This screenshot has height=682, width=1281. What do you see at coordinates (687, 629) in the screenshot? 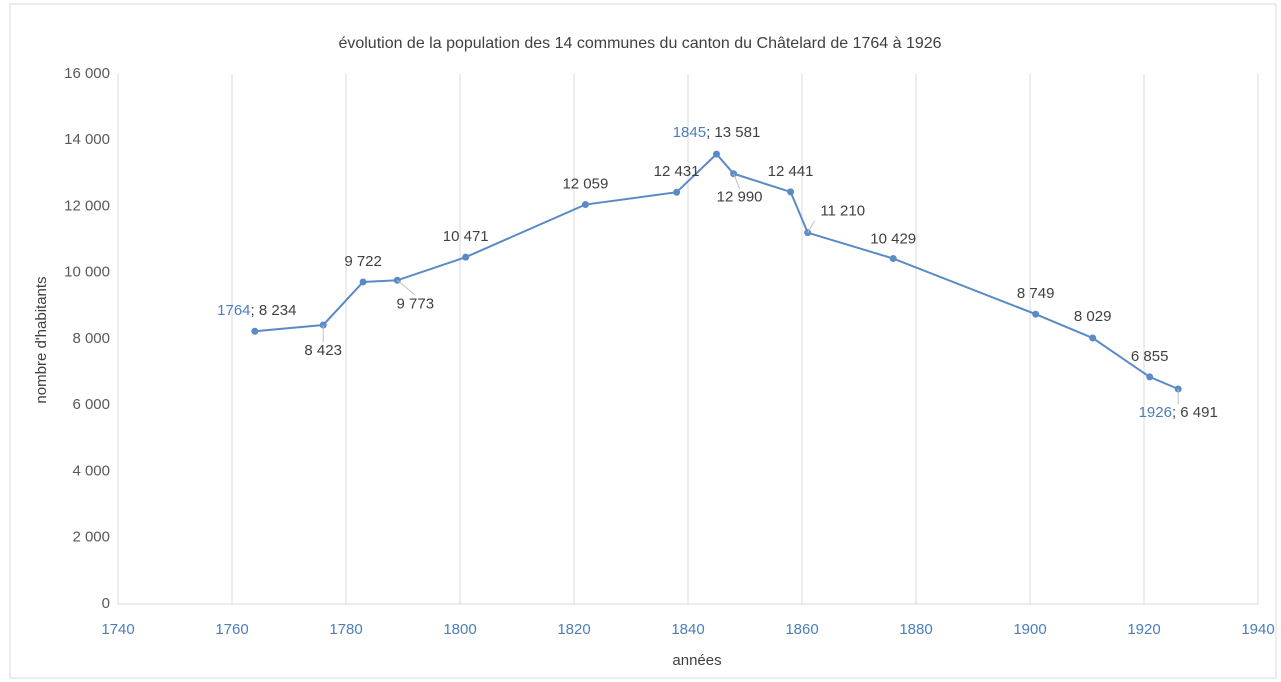
I see `x-tick-label: 1840` at bounding box center [687, 629].